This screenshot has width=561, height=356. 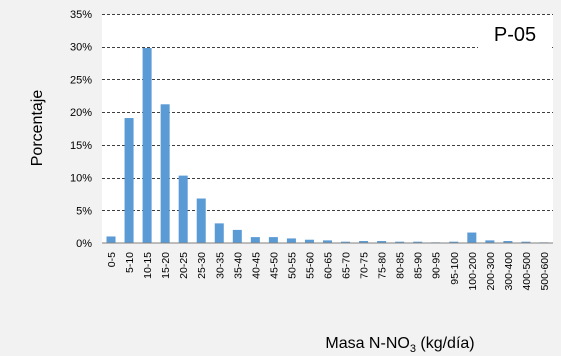 I want to click on y-tick-label: 20%, so click(x=81, y=113).